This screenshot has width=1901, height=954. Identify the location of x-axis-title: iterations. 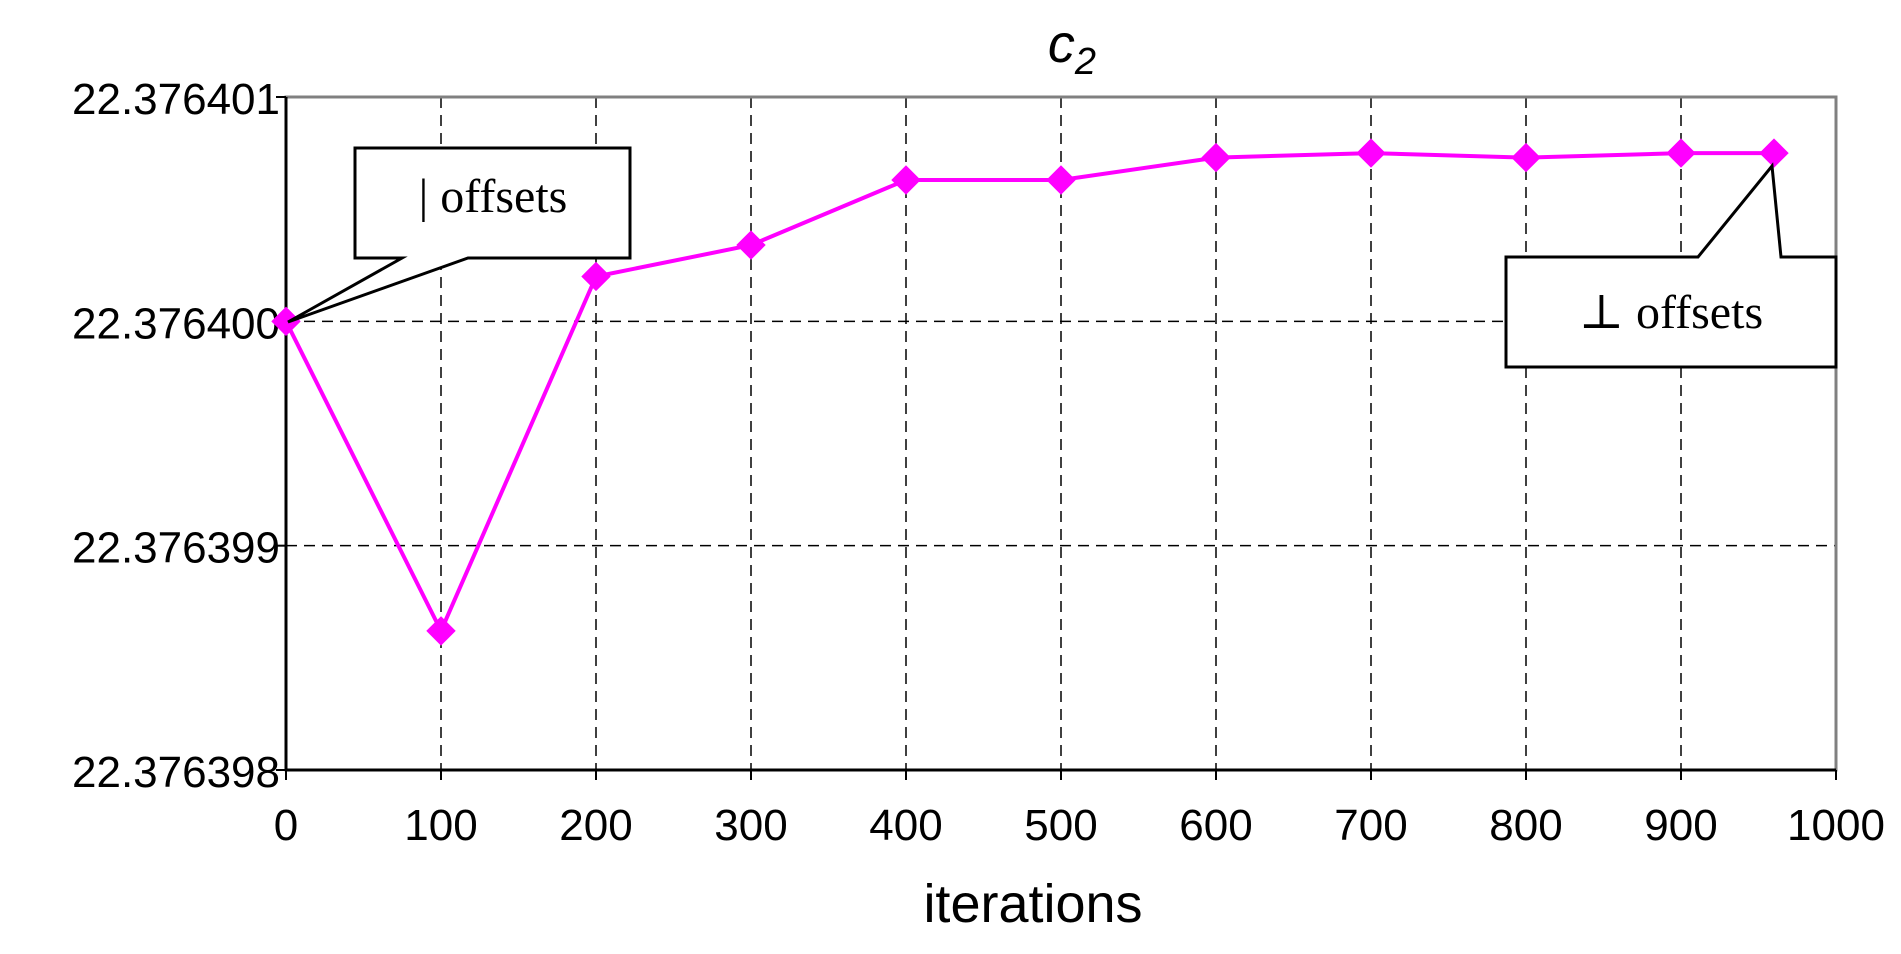
(1032, 904).